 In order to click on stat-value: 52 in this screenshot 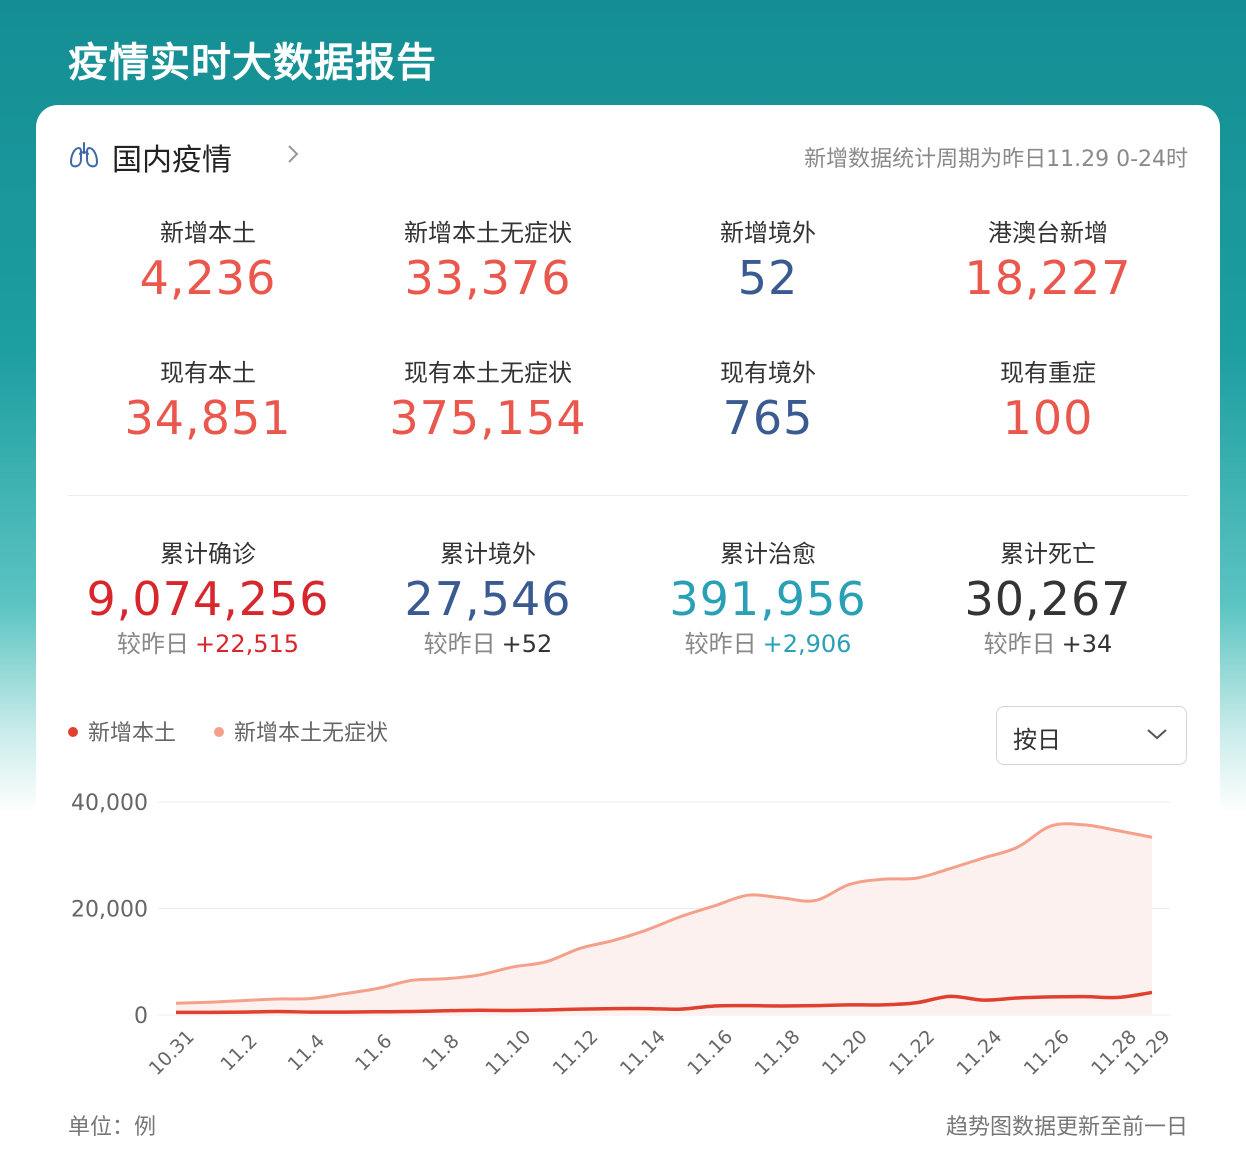, I will do `click(768, 278)`.